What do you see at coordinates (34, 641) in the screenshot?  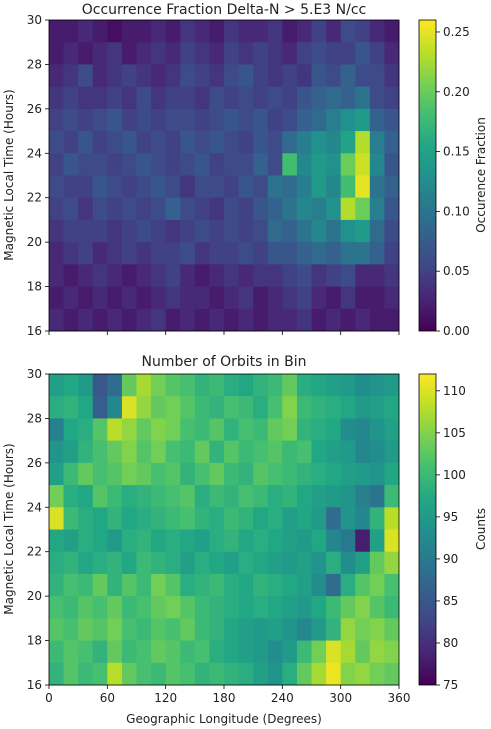 I see `y-tick-label: 18` at bounding box center [34, 641].